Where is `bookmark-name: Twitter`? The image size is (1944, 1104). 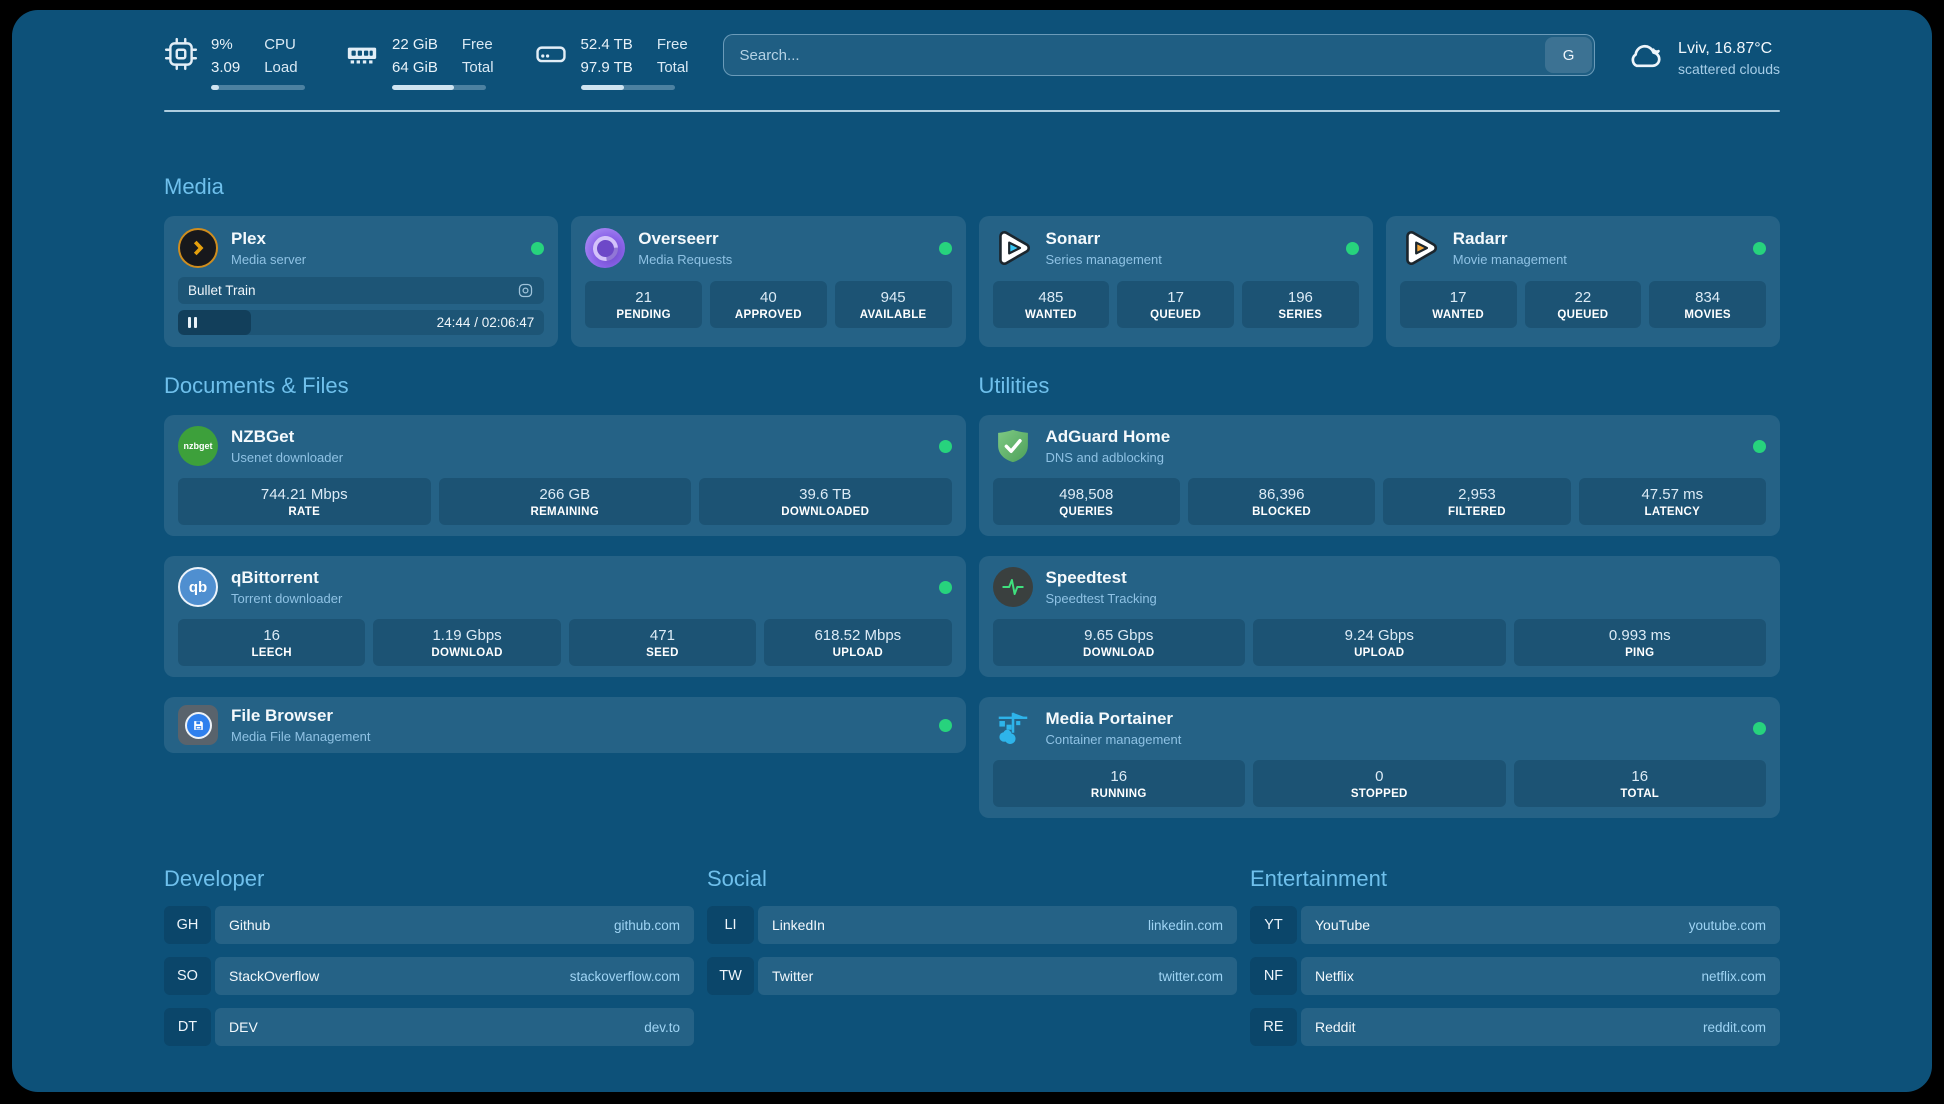 bookmark-name: Twitter is located at coordinates (793, 976).